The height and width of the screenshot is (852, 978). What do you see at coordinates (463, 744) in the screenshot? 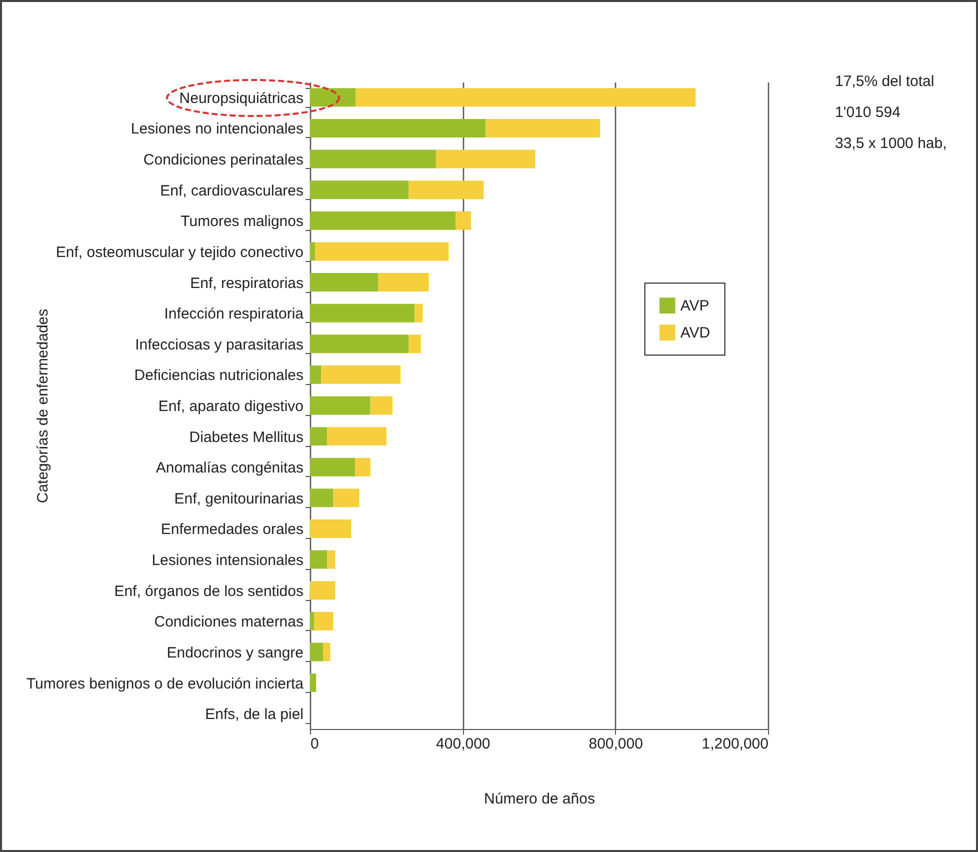
I see `x-tick-label: 400,000` at bounding box center [463, 744].